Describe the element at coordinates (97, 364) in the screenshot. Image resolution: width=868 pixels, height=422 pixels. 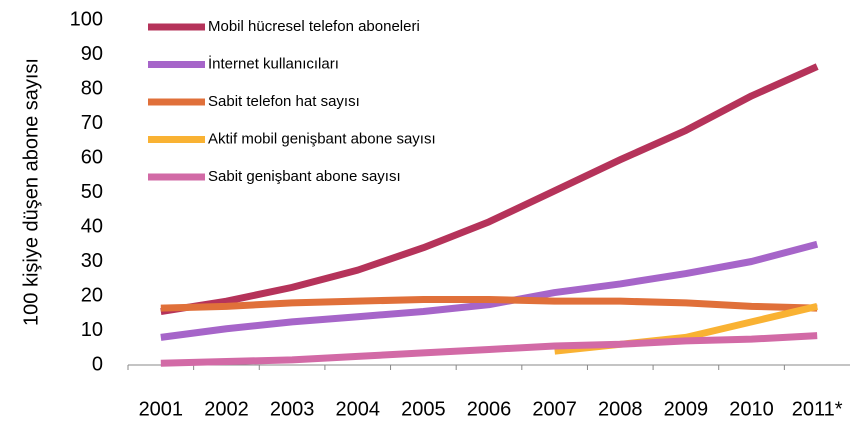
I see `y-tick-label: 0` at that location.